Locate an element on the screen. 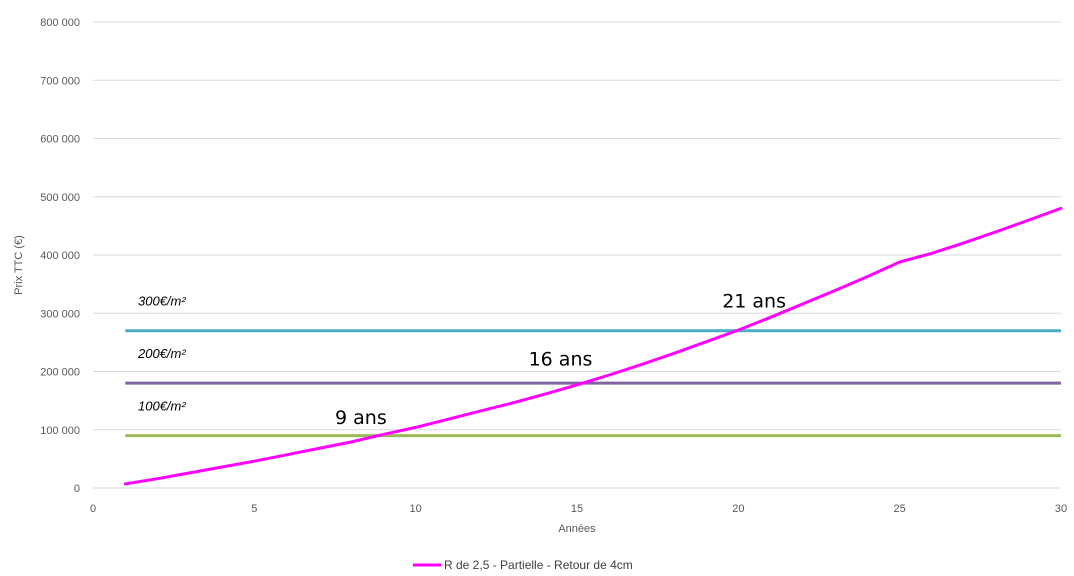  annotation-label: 21 ans is located at coordinates (754, 301).